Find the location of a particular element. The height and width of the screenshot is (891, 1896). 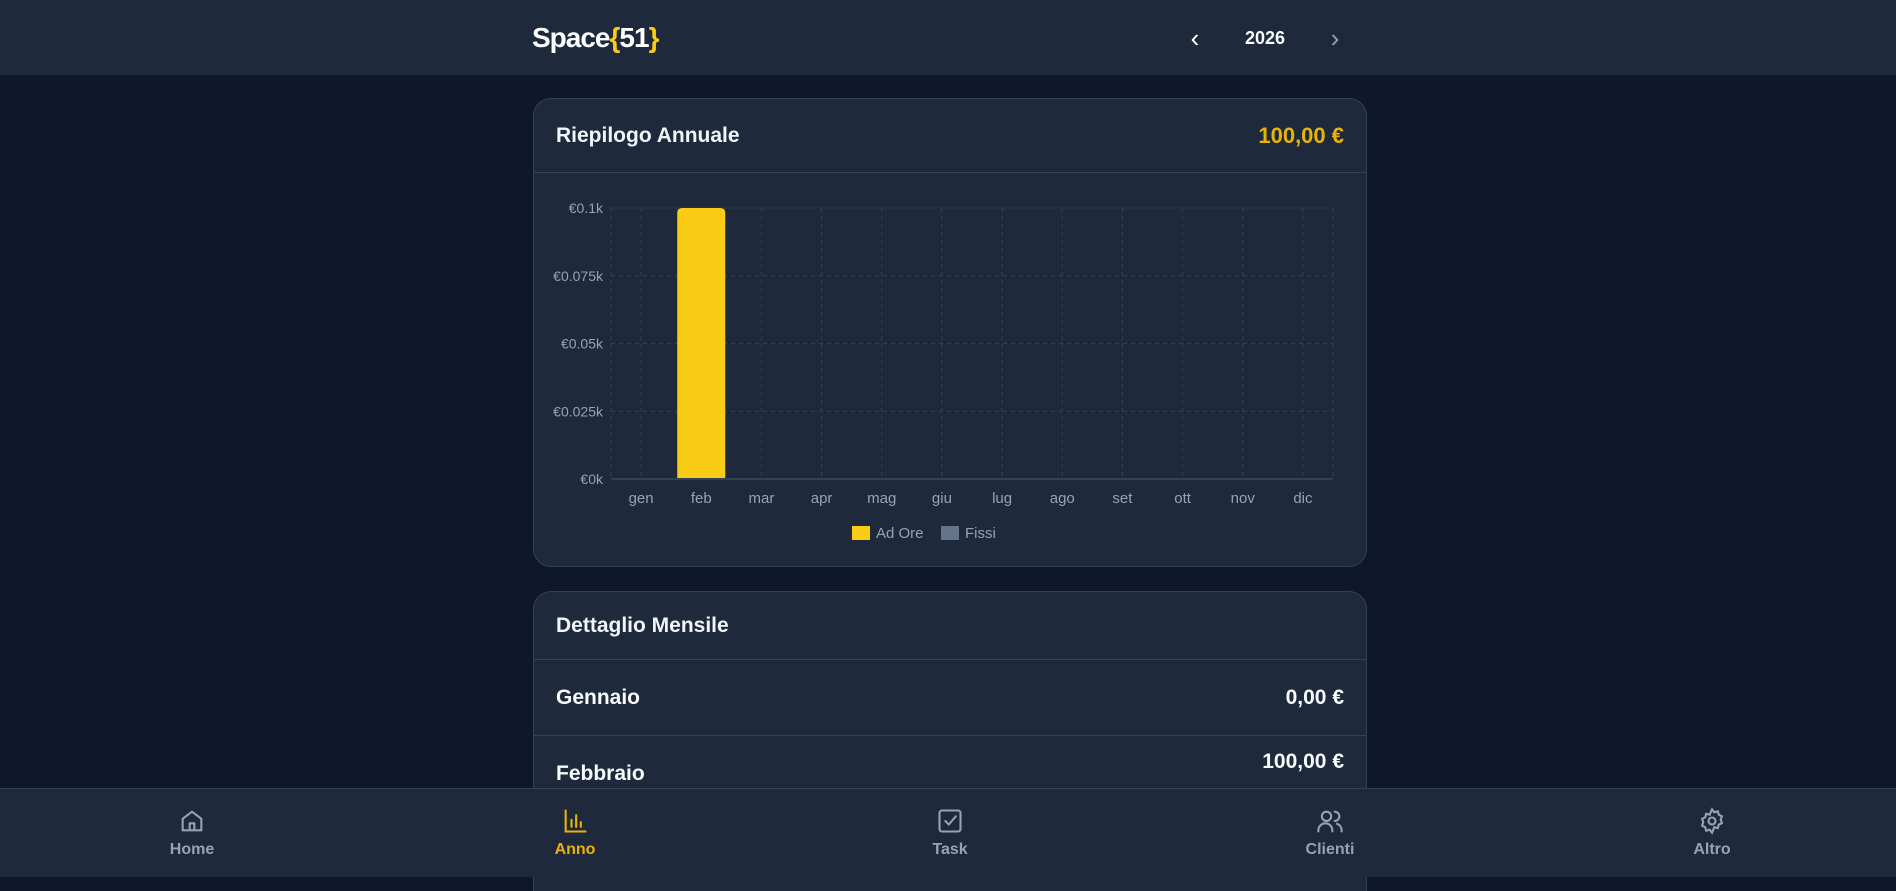

logo-brace: } is located at coordinates (654, 37).